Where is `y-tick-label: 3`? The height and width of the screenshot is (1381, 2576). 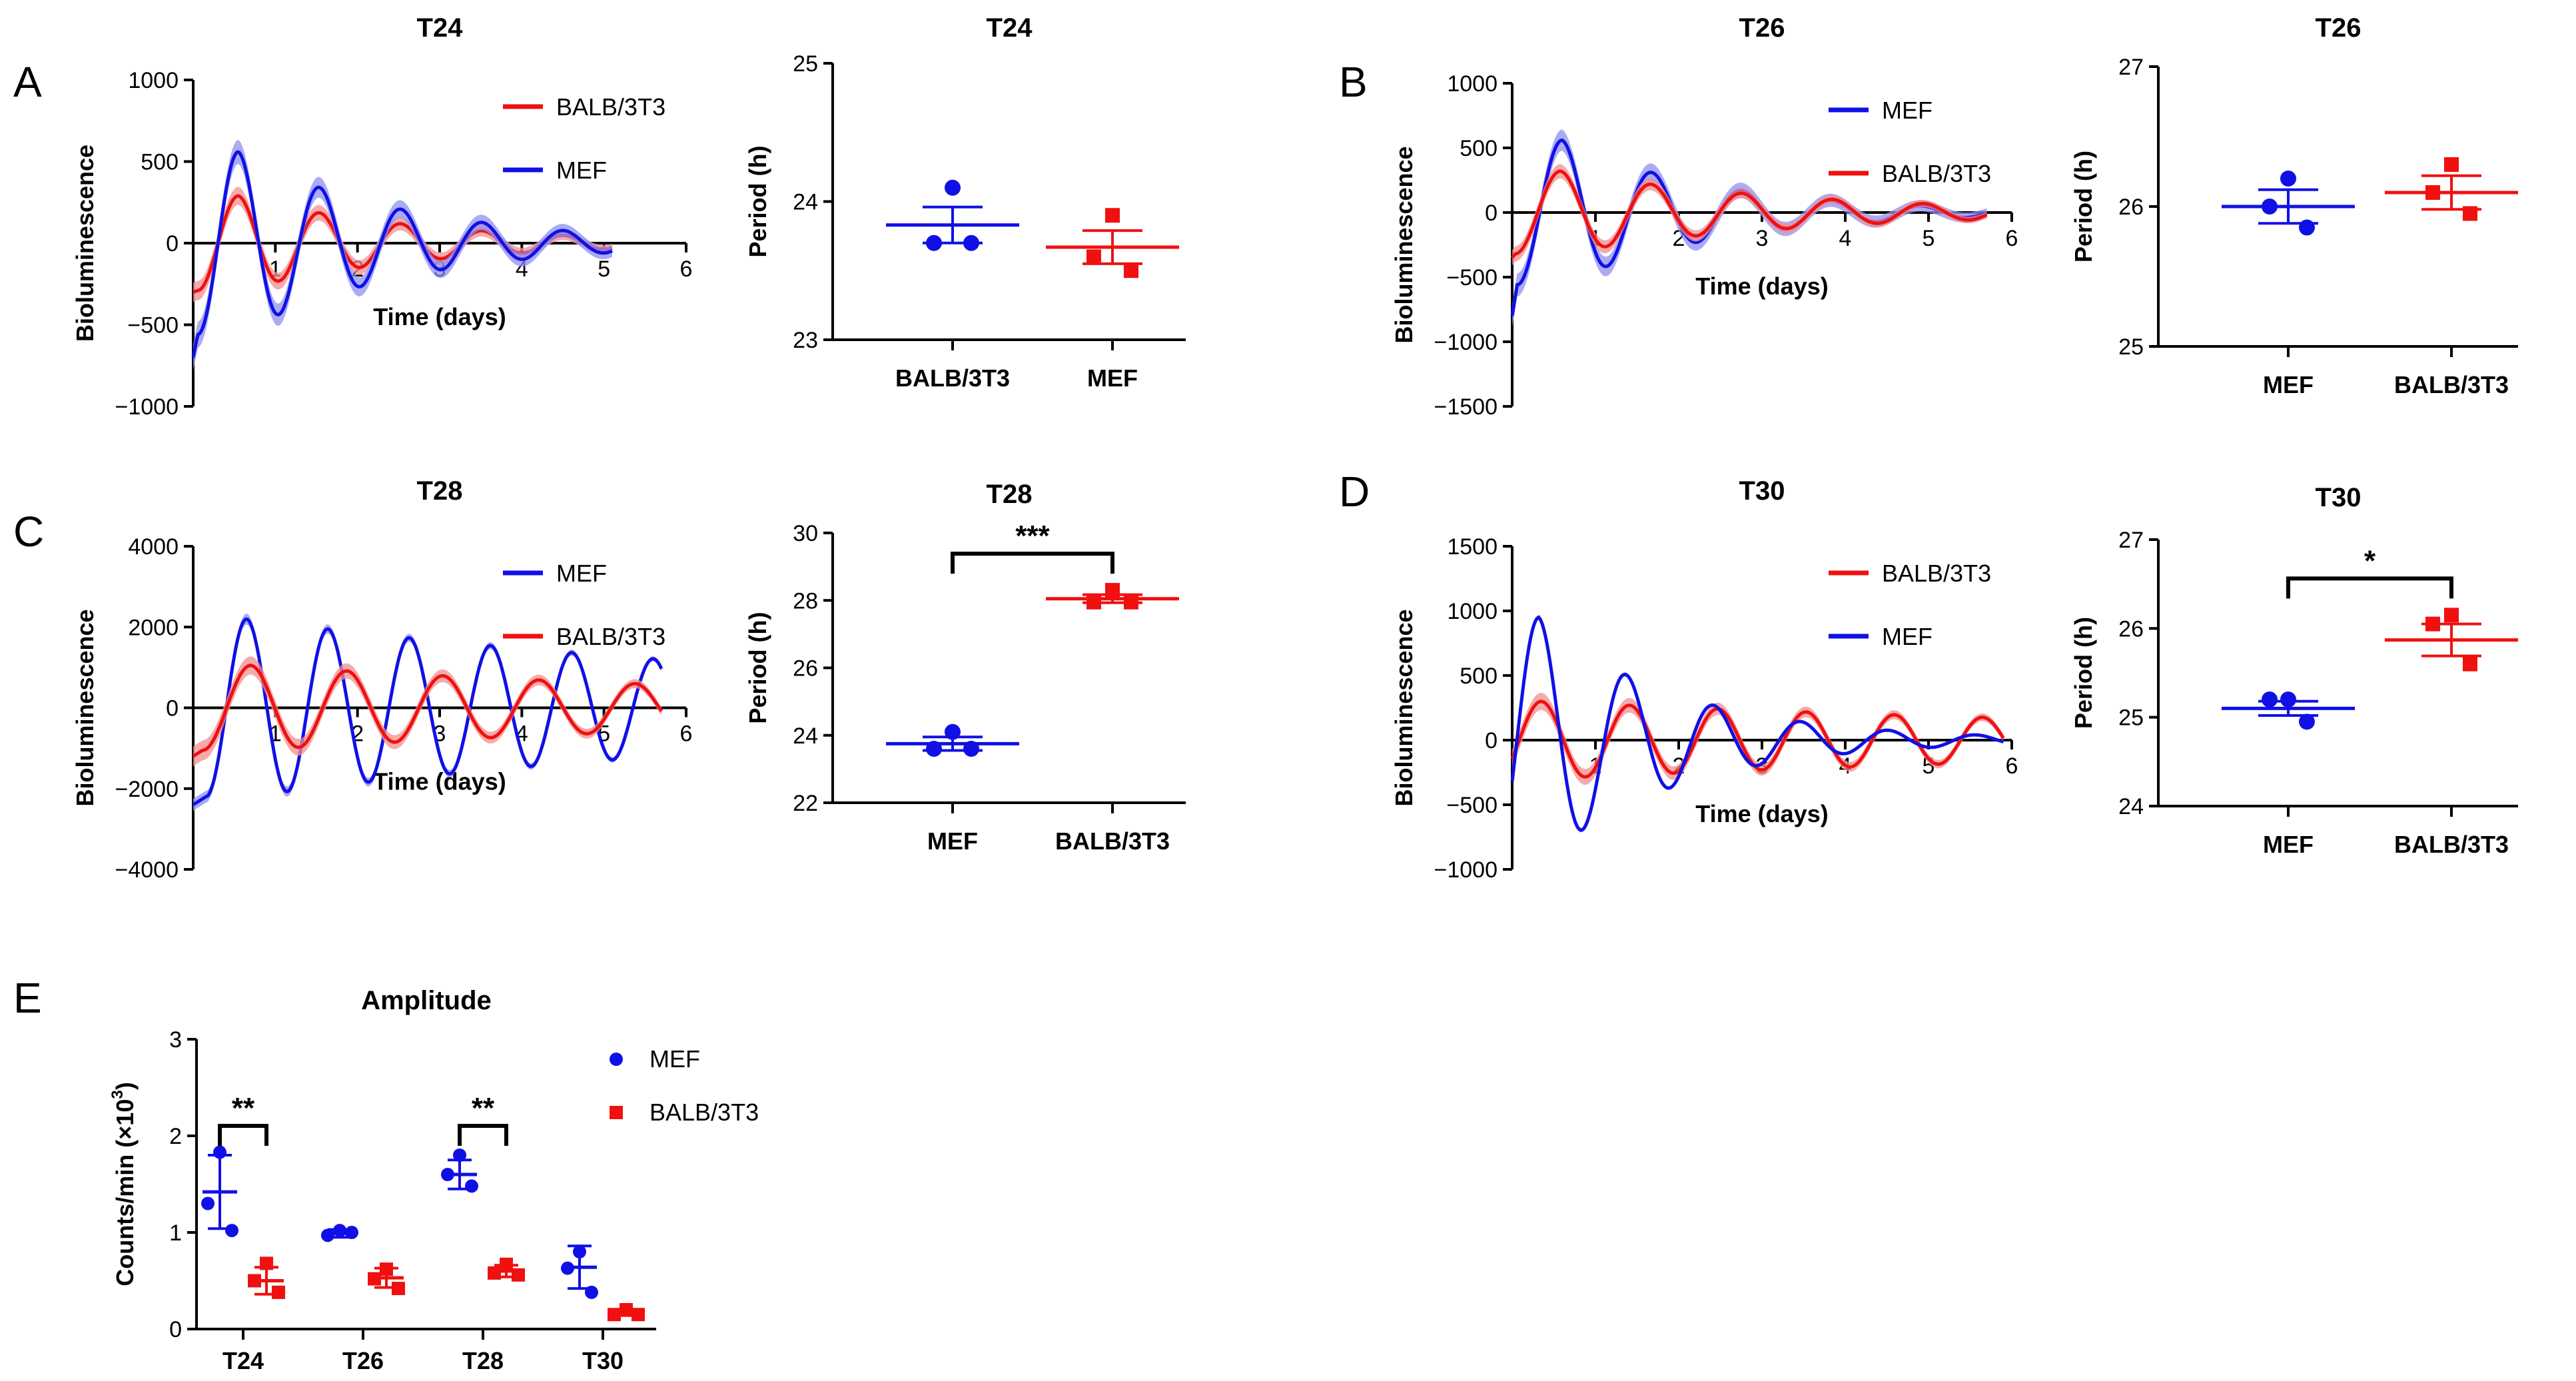
y-tick-label: 3 is located at coordinates (176, 1040).